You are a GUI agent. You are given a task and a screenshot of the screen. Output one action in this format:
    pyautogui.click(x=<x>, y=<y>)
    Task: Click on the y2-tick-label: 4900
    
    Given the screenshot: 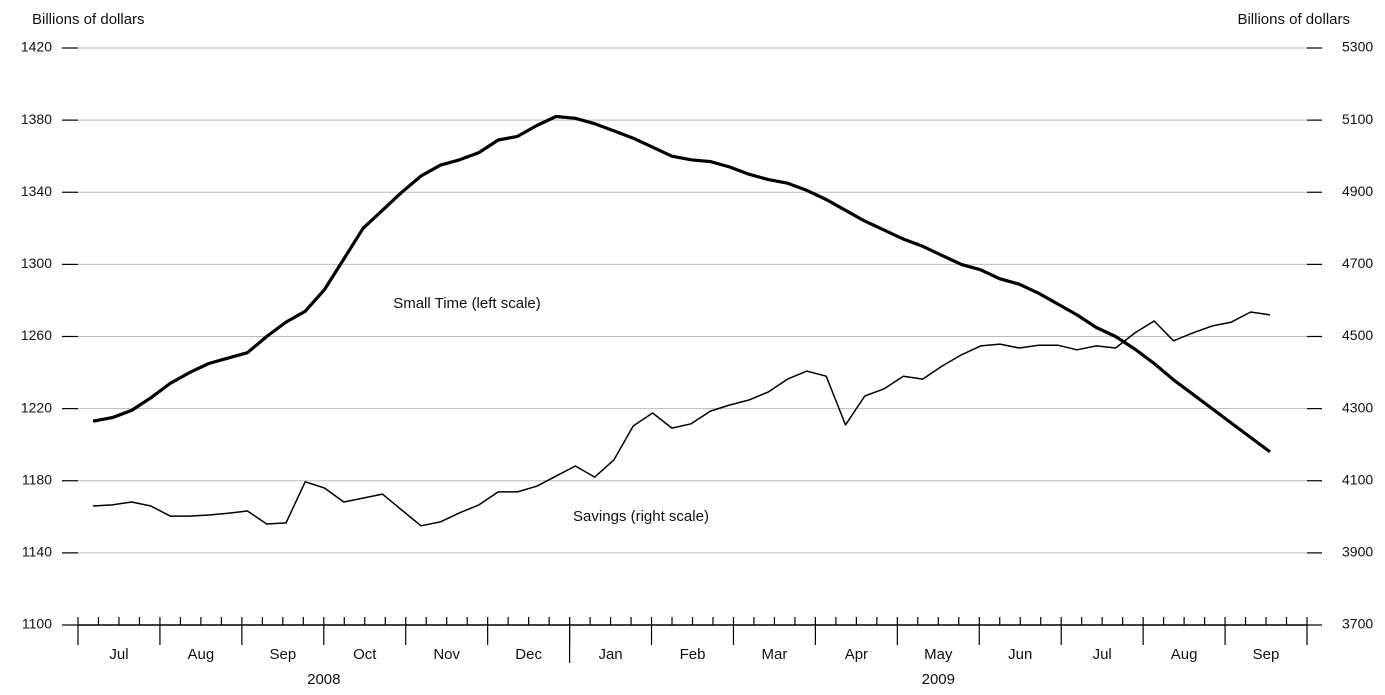 What is the action you would take?
    pyautogui.click(x=1357, y=191)
    